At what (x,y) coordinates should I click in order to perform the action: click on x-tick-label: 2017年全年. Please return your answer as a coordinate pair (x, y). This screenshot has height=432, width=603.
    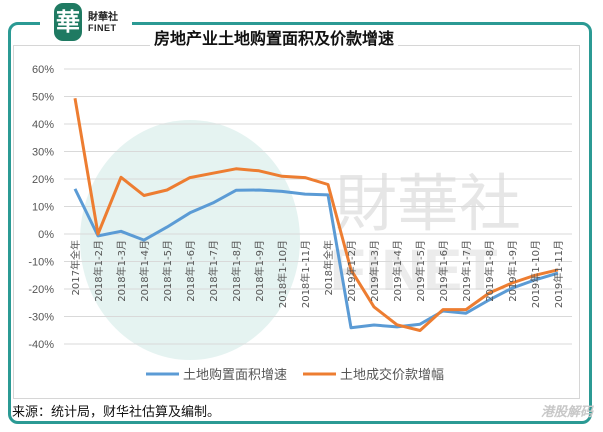
    Looking at the image, I should click on (75, 267).